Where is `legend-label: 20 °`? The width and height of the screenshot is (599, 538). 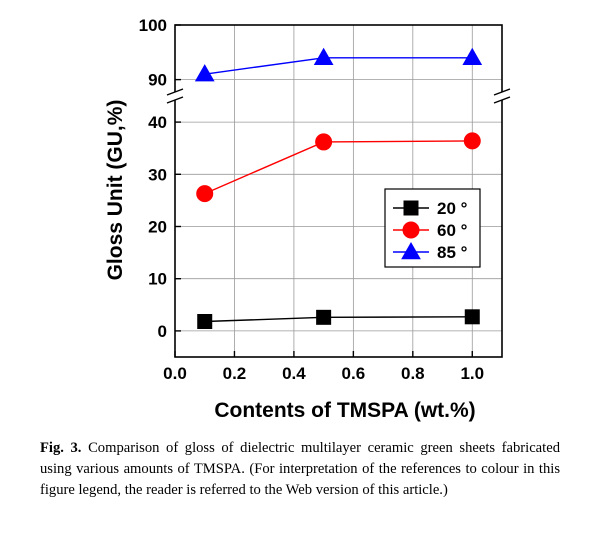 legend-label: 20 ° is located at coordinates (452, 208).